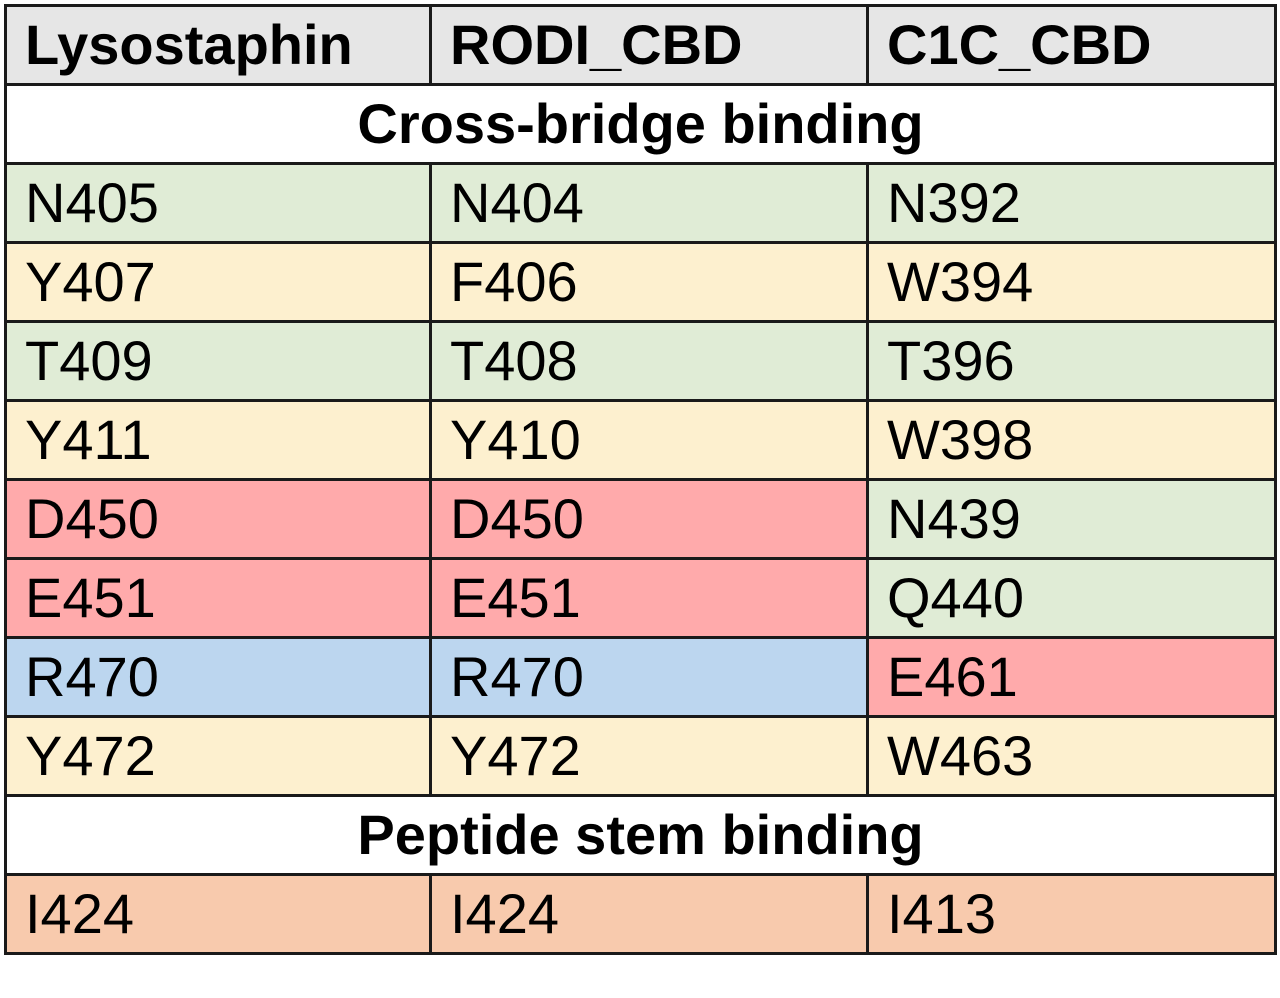 The image size is (1280, 998). I want to click on header-rodi-cbd: RODI_CBD, so click(649, 45).